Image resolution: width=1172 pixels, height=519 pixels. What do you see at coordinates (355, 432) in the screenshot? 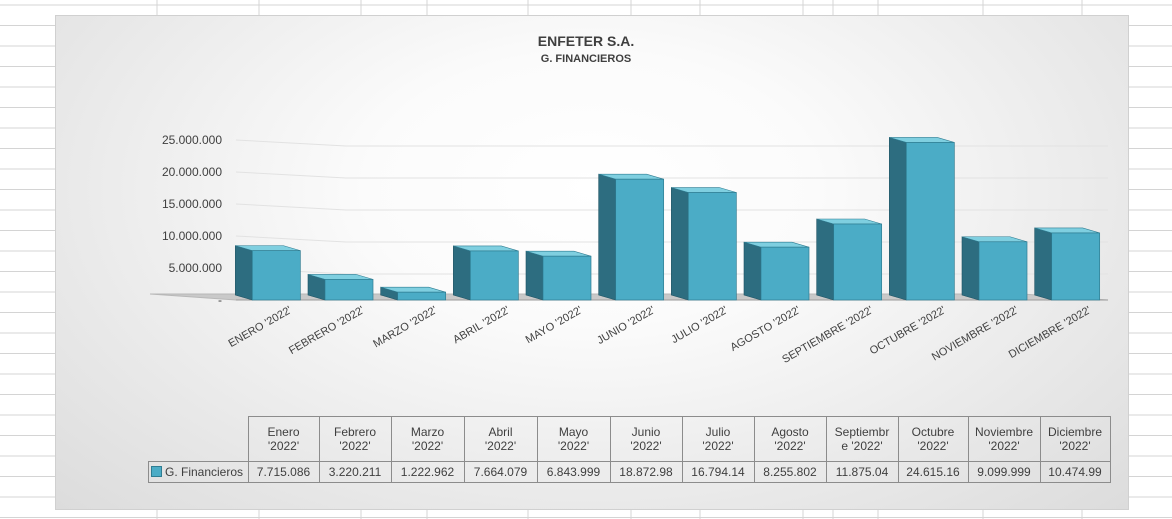
I see `table-header-line: Febrero` at bounding box center [355, 432].